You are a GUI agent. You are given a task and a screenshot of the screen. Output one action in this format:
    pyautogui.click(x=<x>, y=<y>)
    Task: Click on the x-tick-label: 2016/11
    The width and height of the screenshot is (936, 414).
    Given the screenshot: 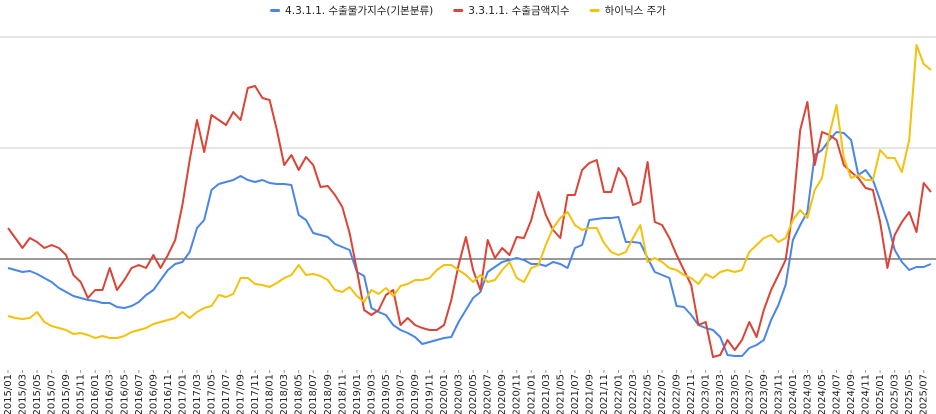 What is the action you would take?
    pyautogui.click(x=168, y=394)
    